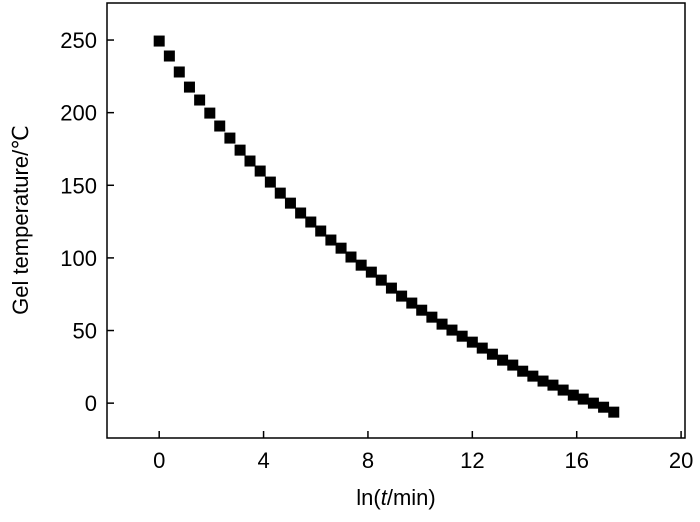  Describe the element at coordinates (159, 460) in the screenshot. I see `x-tick-label: 0` at that location.